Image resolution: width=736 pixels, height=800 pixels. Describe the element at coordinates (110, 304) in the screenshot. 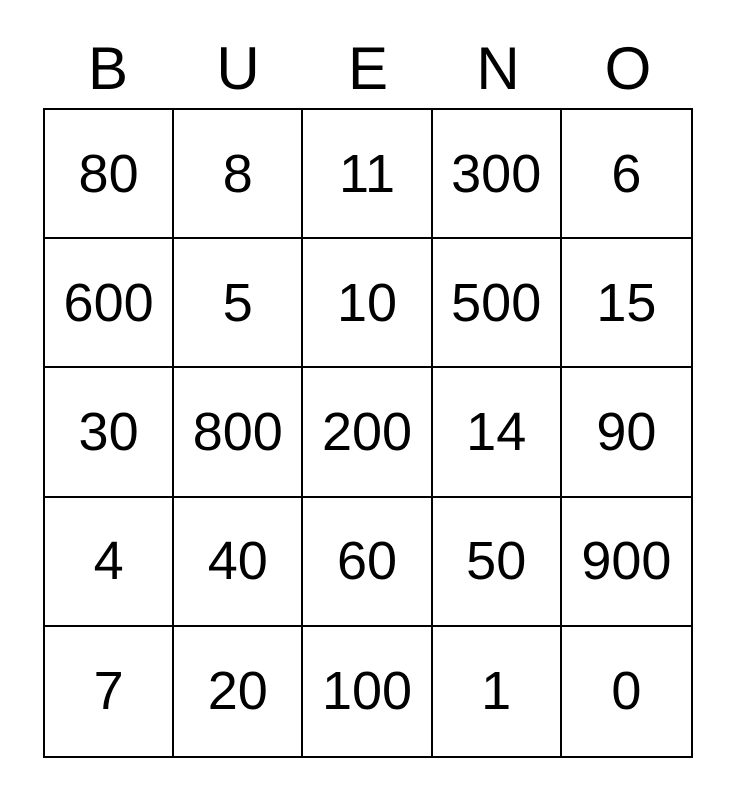

I see `bingo-cell-r2c1: 600` at that location.